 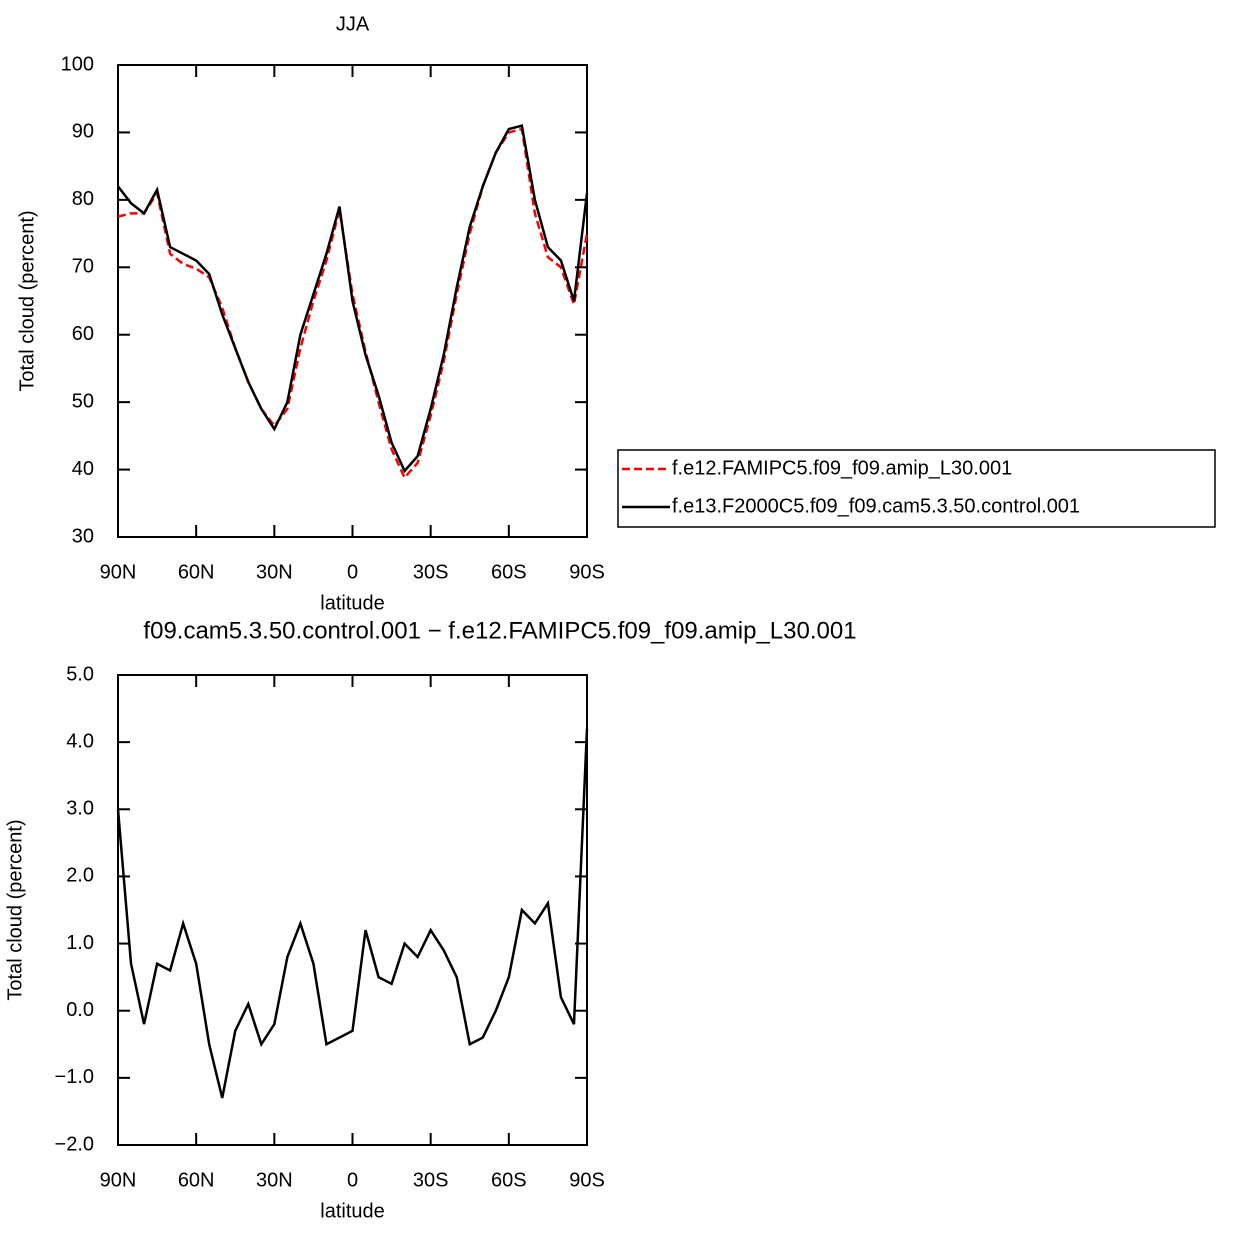 What do you see at coordinates (80, 1010) in the screenshot?
I see `y-tick-label: 0.0` at bounding box center [80, 1010].